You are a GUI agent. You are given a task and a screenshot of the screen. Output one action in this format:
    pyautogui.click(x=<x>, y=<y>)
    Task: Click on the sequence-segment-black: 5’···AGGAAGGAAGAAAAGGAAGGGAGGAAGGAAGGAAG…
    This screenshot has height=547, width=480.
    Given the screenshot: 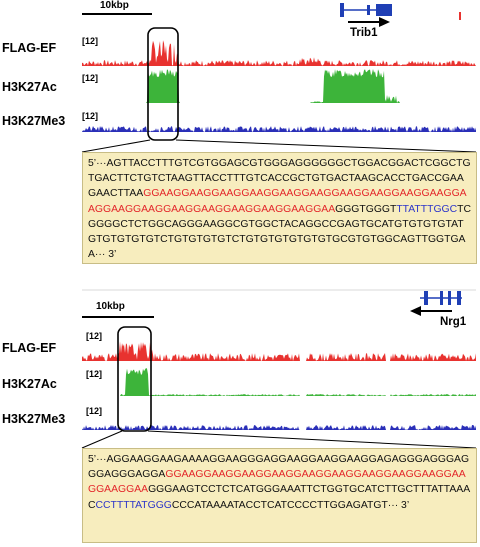 What is the action you would take?
    pyautogui.click(x=279, y=467)
    